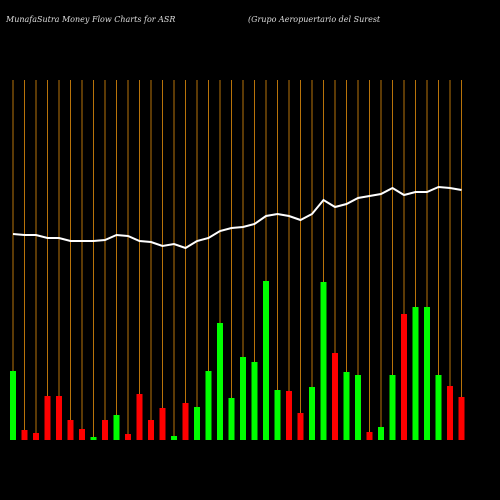 This screenshot has width=500, height=500. What do you see at coordinates (90, 19) in the screenshot?
I see `chart-title: MunafaSutra Money Flow Charts for ASR` at bounding box center [90, 19].